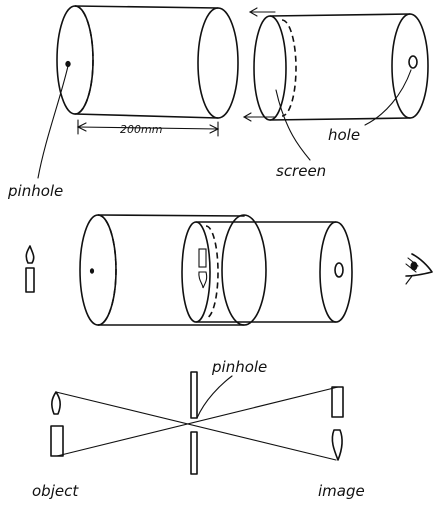 The image size is (435, 511). Describe the element at coordinates (340, 119) in the screenshot. I see `inner-tube-bottom-edge` at that location.